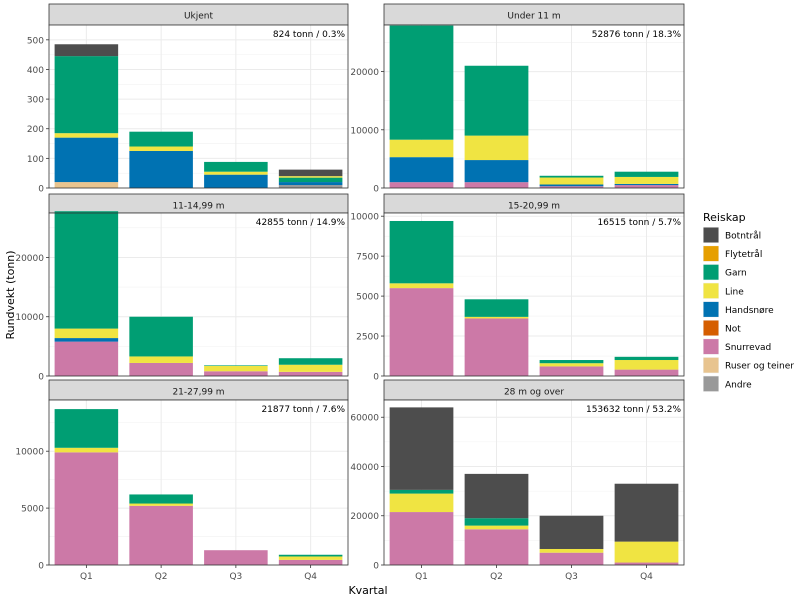 The width and height of the screenshot is (800, 604). I want to click on facet-title: Ukjent, so click(199, 17).